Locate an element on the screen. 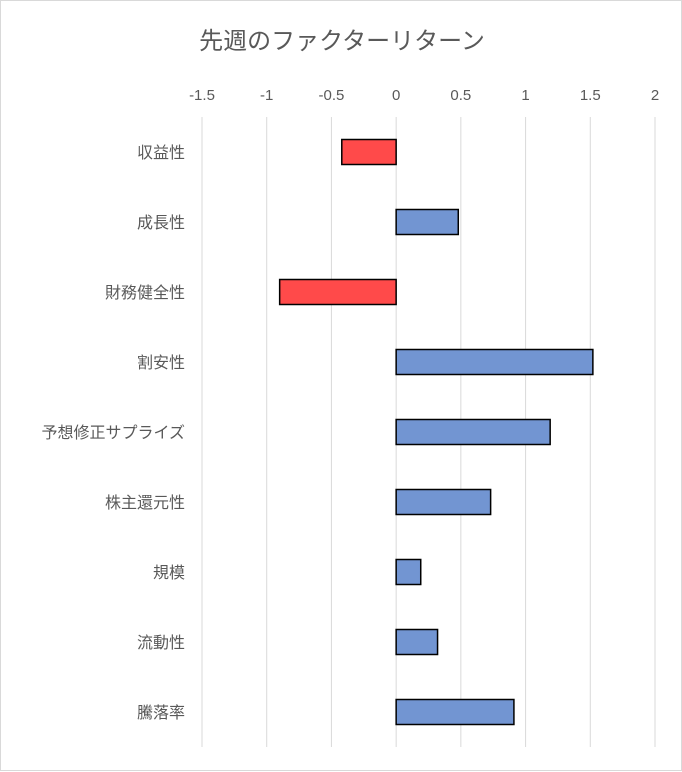  x-axis-tick-labels: -1.5 -1 -0.5 0 0.5 1 1.5 2 is located at coordinates (424, 95).